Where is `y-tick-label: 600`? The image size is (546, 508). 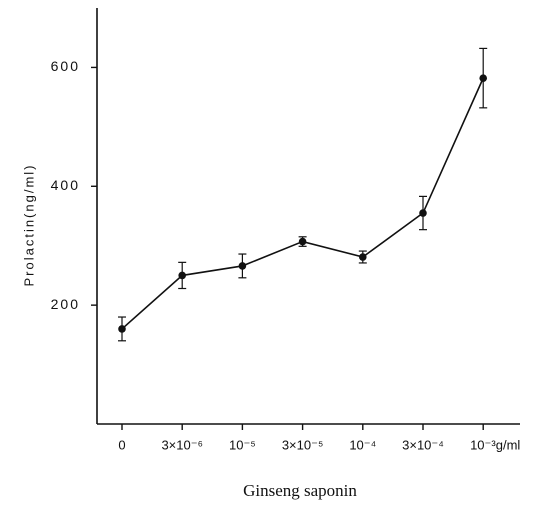 y-tick-label: 600 is located at coordinates (65, 66).